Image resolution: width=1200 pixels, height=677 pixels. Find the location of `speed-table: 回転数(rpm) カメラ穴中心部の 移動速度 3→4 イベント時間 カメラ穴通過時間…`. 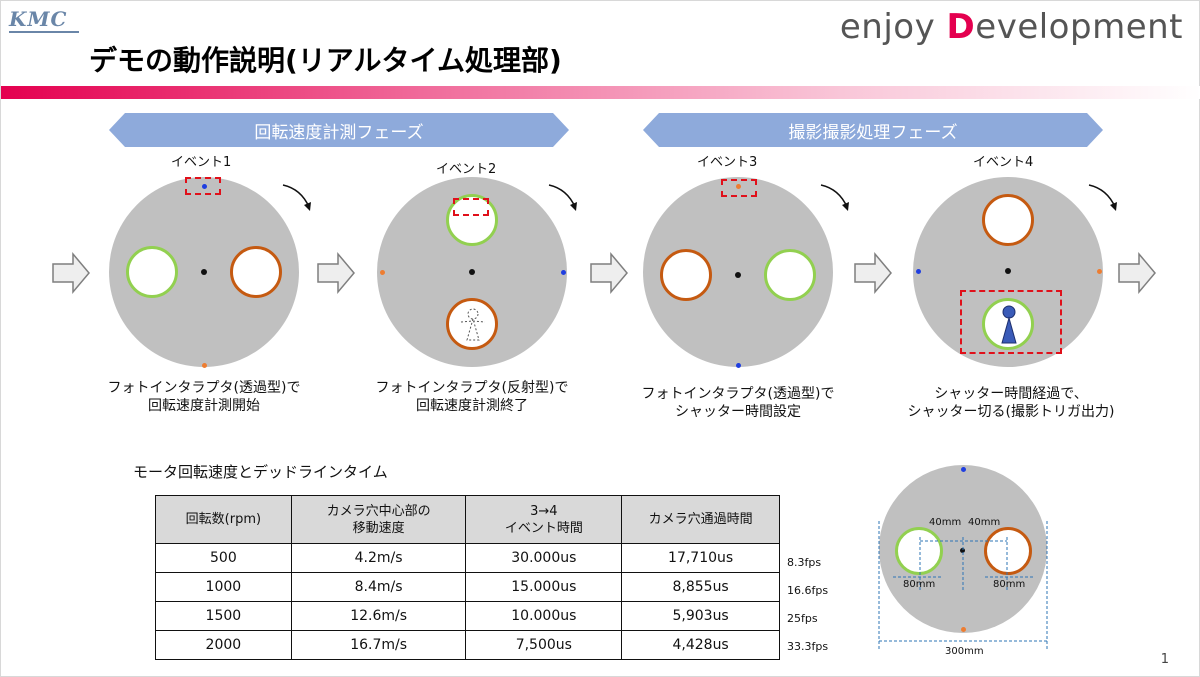

speed-table: 回転数(rpm) カメラ穴中心部の 移動速度 3→4 イベント時間 カメラ穴通過時間… is located at coordinates (467, 577).